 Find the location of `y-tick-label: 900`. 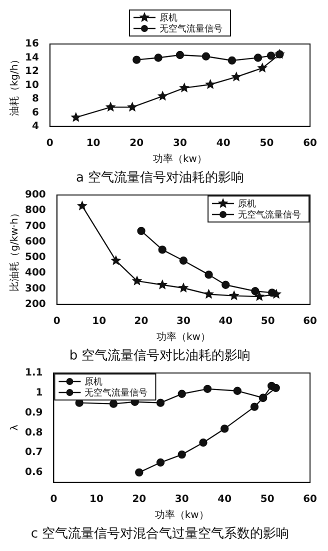

y-tick-label: 900 is located at coordinates (35, 195).